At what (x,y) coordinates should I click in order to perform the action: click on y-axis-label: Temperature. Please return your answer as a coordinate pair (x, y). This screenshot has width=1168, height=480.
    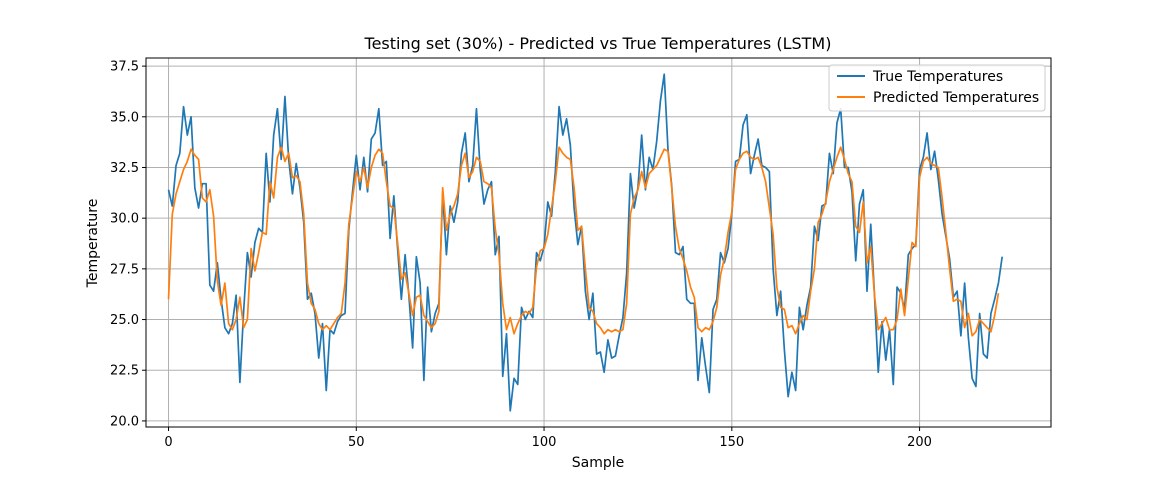
    Looking at the image, I should click on (93, 244).